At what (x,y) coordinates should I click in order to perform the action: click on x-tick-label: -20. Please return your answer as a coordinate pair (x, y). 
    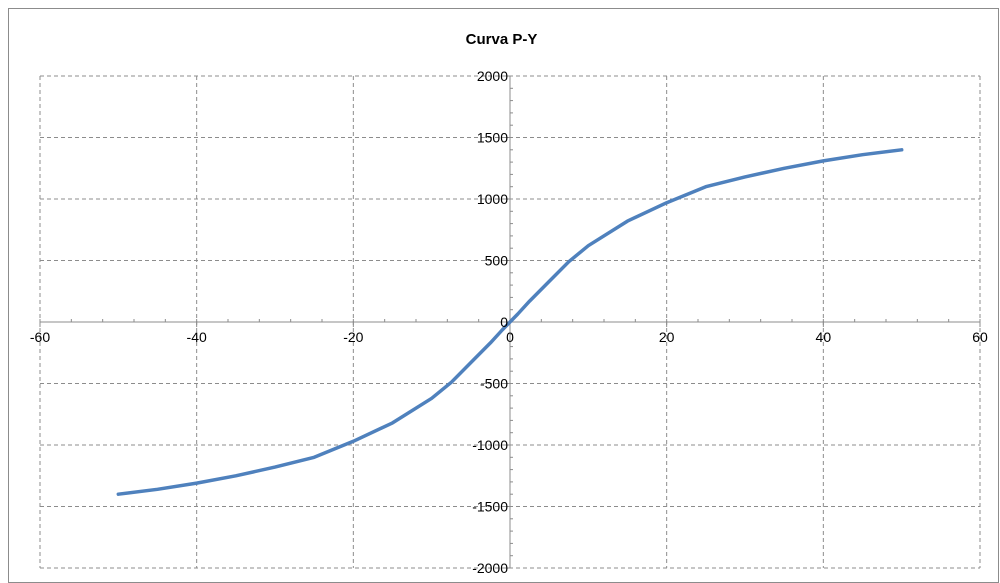
    Looking at the image, I should click on (353, 337).